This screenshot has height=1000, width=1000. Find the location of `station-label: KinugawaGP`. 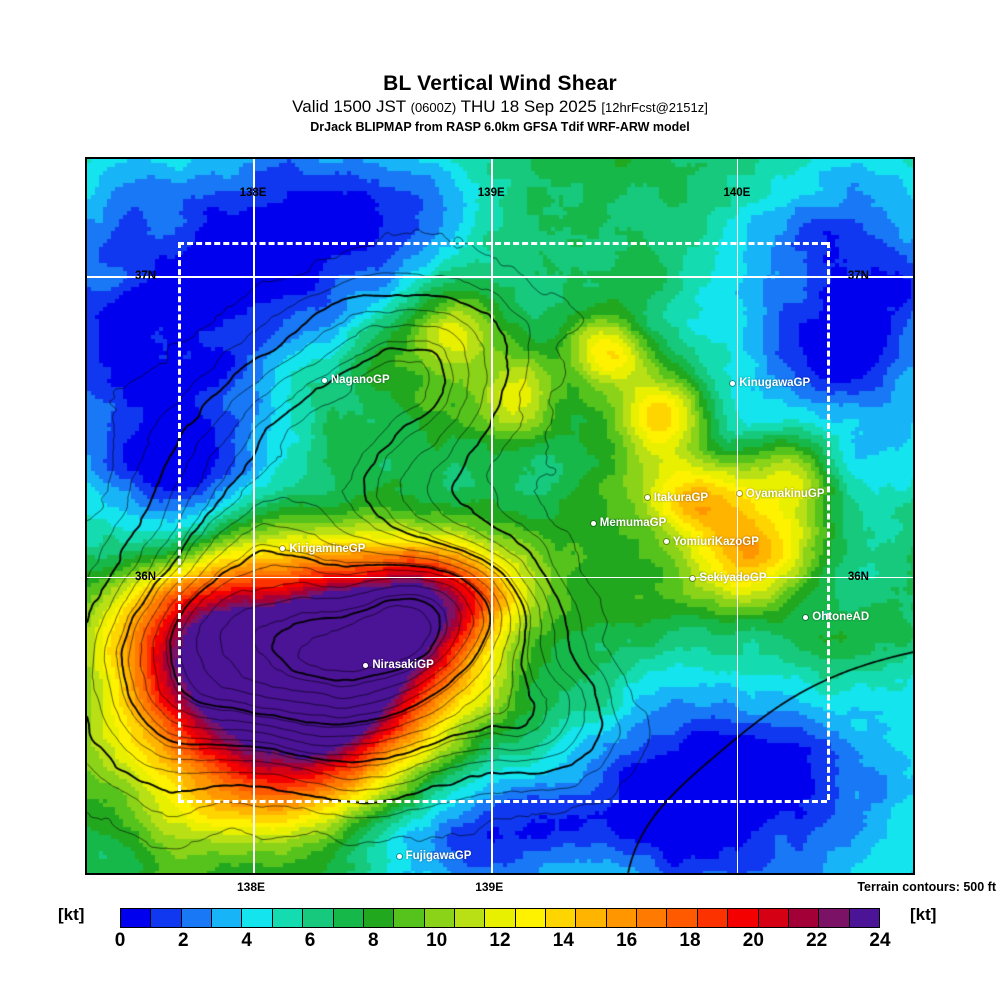

station-label: KinugawaGP is located at coordinates (775, 383).